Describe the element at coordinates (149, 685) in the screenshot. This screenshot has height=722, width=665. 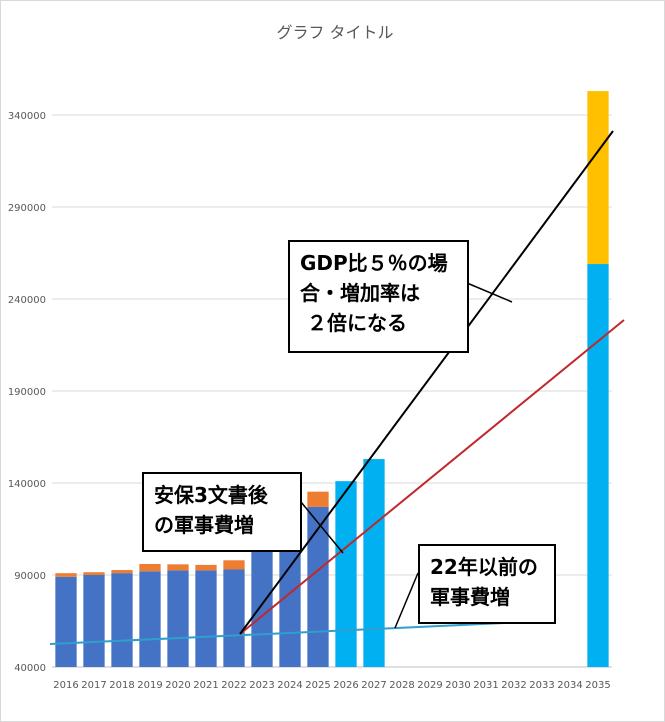
I see `x-tick-label: 2019` at that location.